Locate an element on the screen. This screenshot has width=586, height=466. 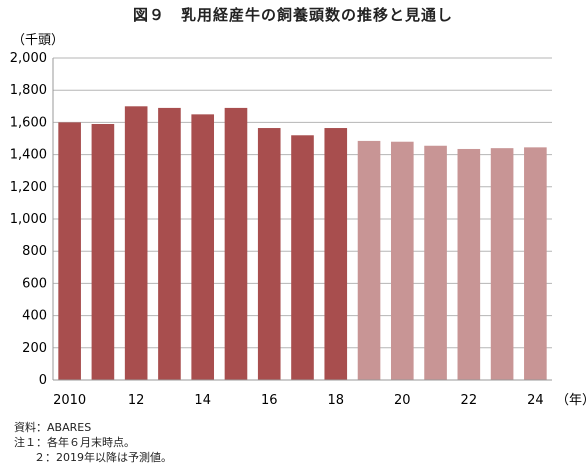
x-axis-unit-label: （年） is located at coordinates (571, 400).